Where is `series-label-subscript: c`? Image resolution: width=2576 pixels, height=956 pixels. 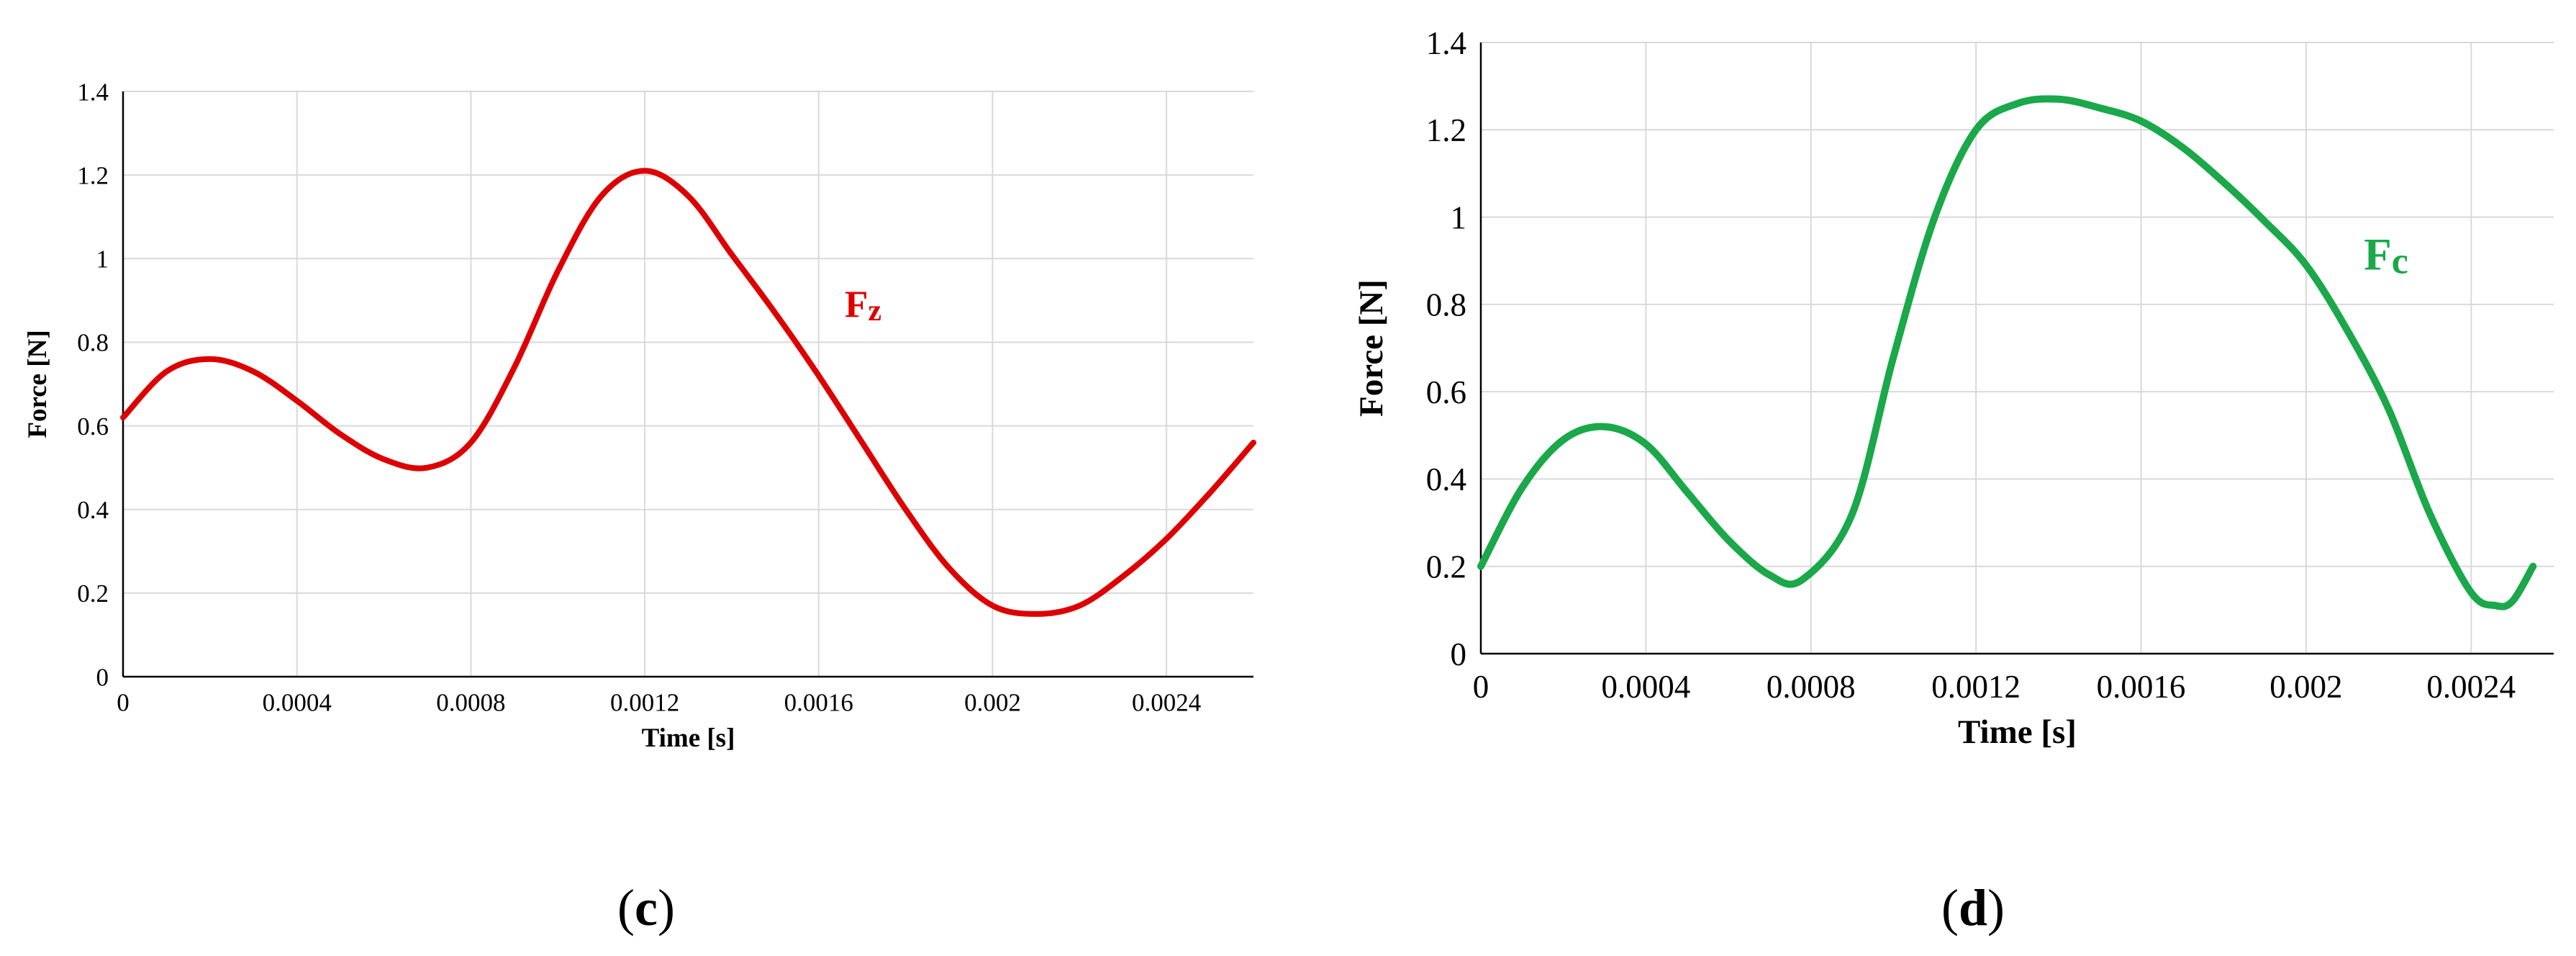 series-label-subscript: c is located at coordinates (2400, 260).